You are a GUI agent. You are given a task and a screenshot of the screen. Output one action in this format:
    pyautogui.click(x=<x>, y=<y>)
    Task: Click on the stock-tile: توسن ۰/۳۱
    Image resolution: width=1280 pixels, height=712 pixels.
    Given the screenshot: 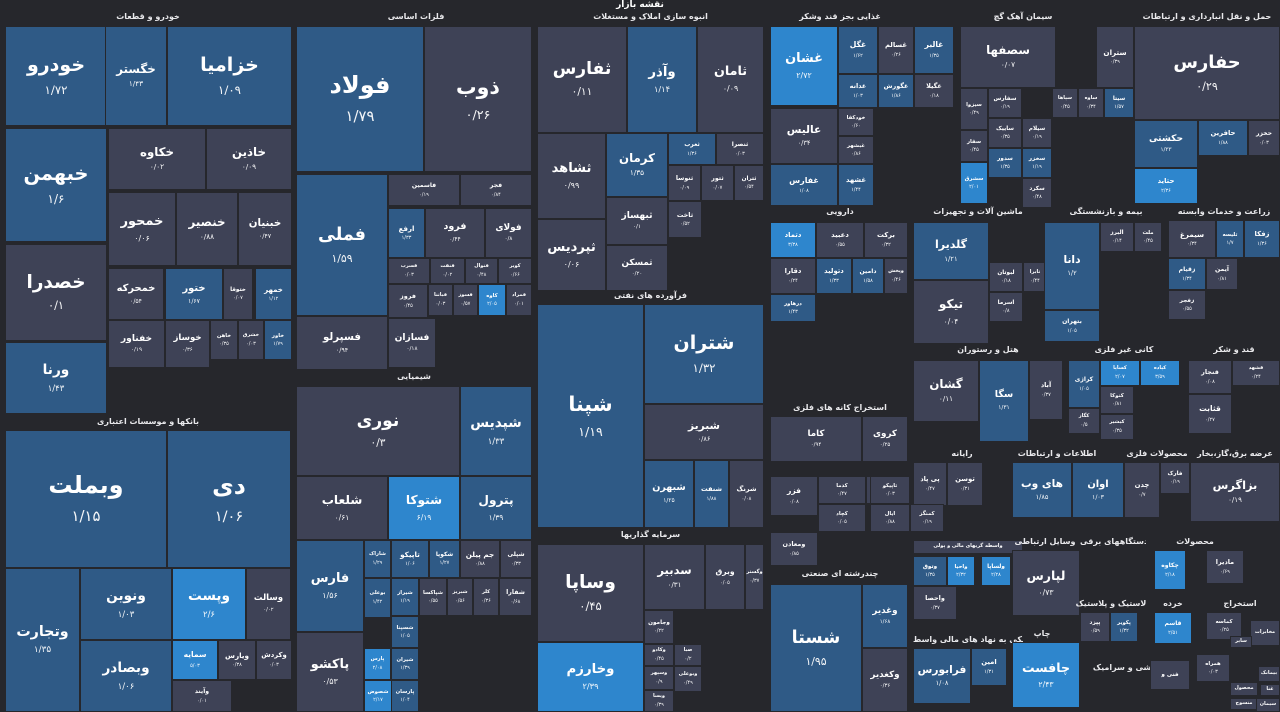 What is the action you would take?
    pyautogui.click(x=965, y=484)
    